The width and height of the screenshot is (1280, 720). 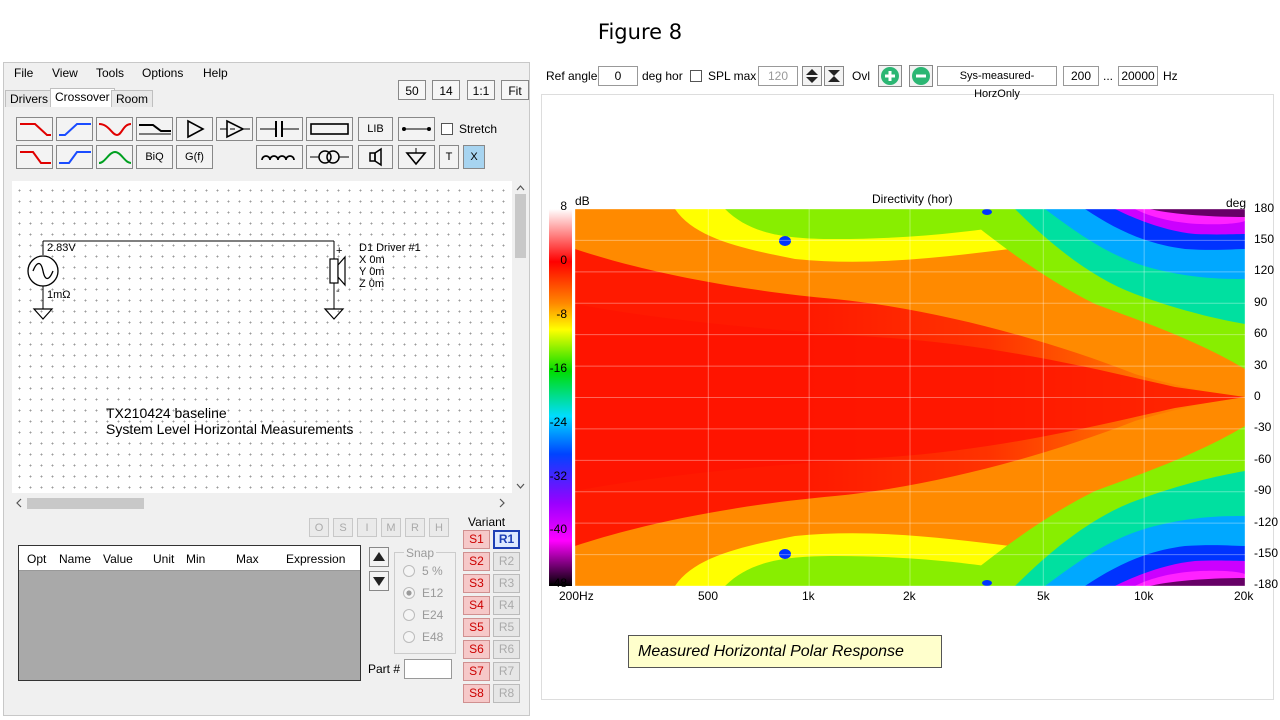 I want to click on tab-drivers: Drivers, so click(x=29, y=98).